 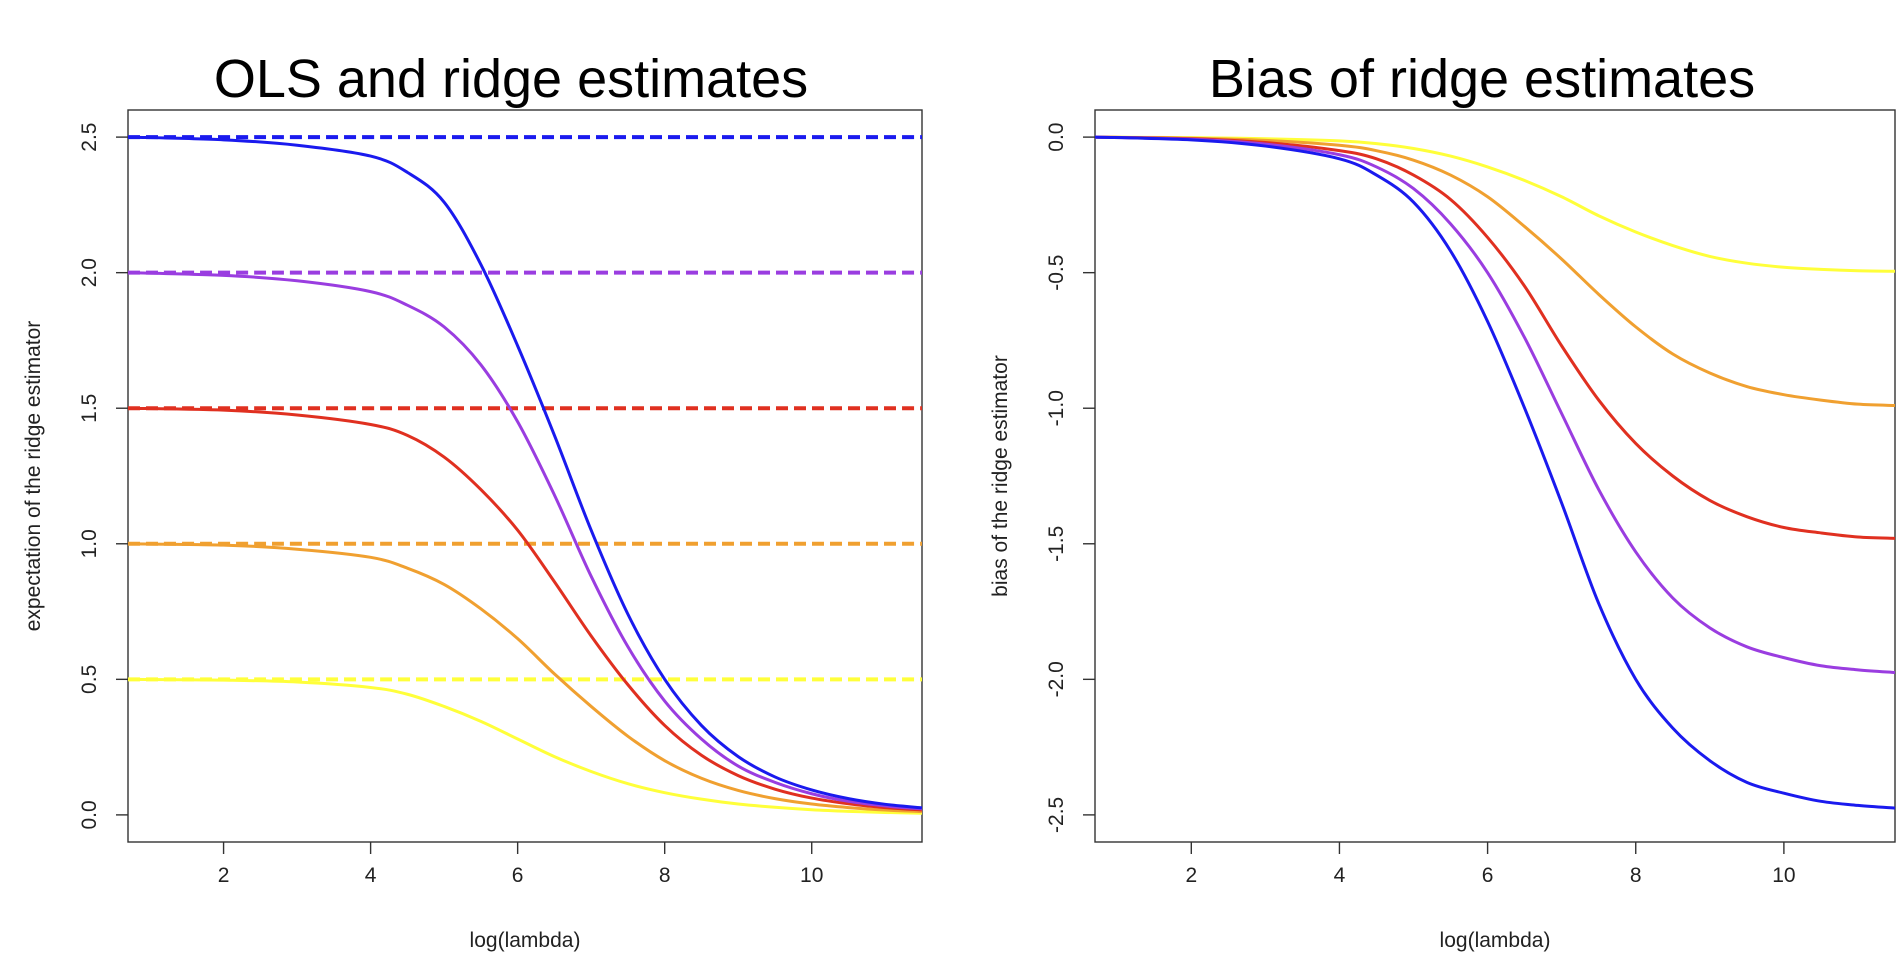 I want to click on chart-title: Bias of ridge estimates, so click(x=1482, y=79).